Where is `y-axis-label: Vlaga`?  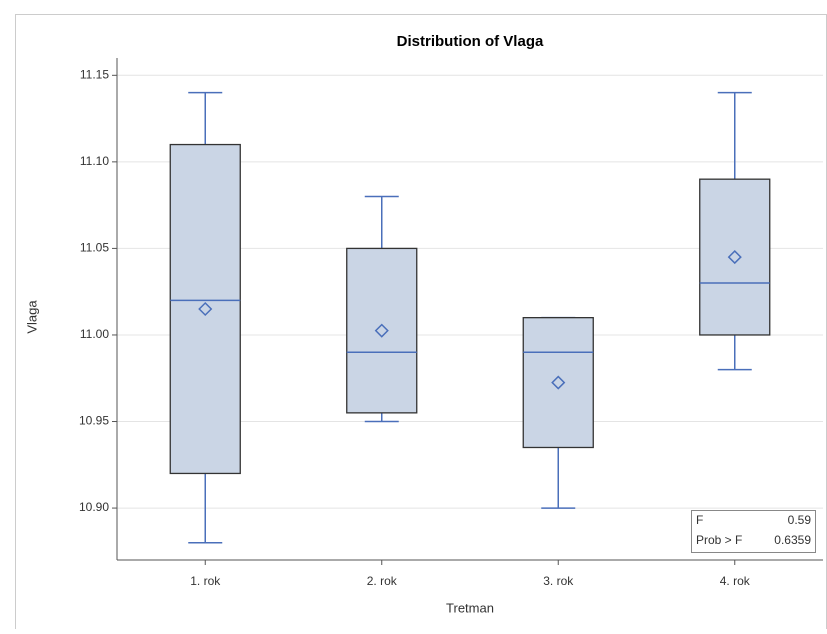 y-axis-label: Vlaga is located at coordinates (31, 317).